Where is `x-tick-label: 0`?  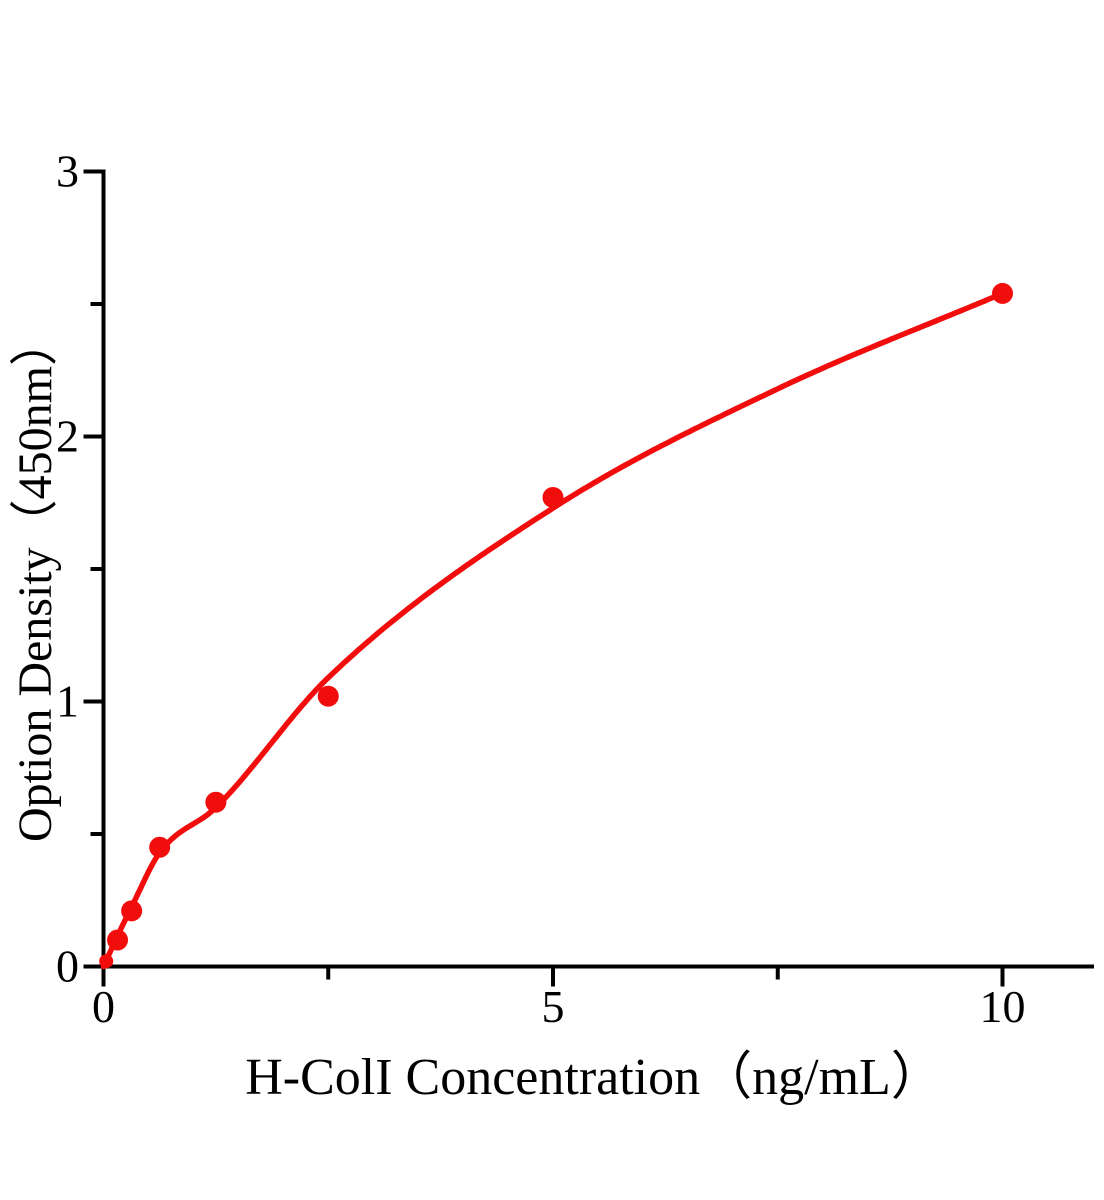 x-tick-label: 0 is located at coordinates (103, 1006).